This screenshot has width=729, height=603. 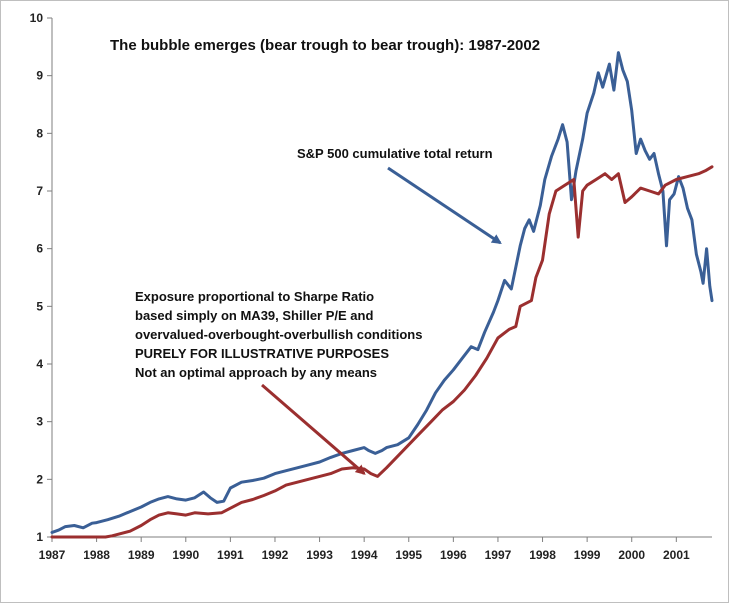 What do you see at coordinates (39, 76) in the screenshot?
I see `y-tick-label: 9` at bounding box center [39, 76].